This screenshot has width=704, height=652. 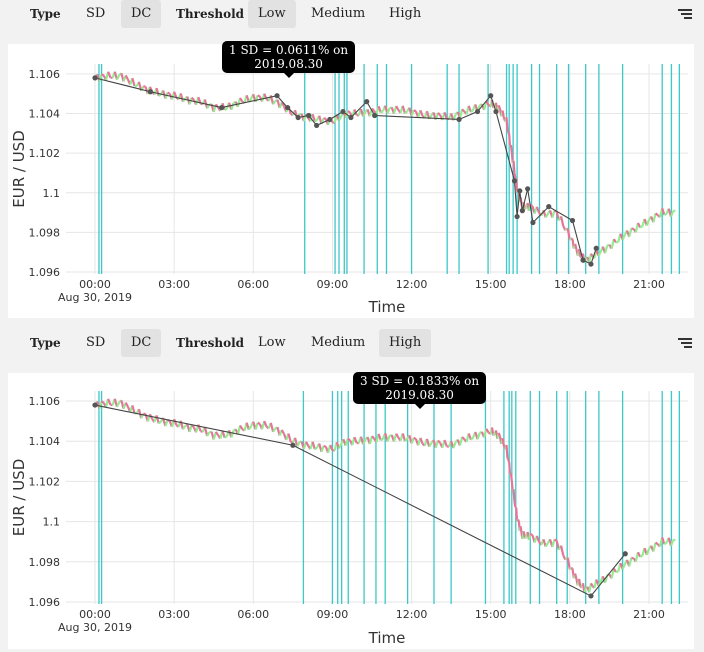 What do you see at coordinates (649, 614) in the screenshot?
I see `x-tick-label: 21:00` at bounding box center [649, 614].